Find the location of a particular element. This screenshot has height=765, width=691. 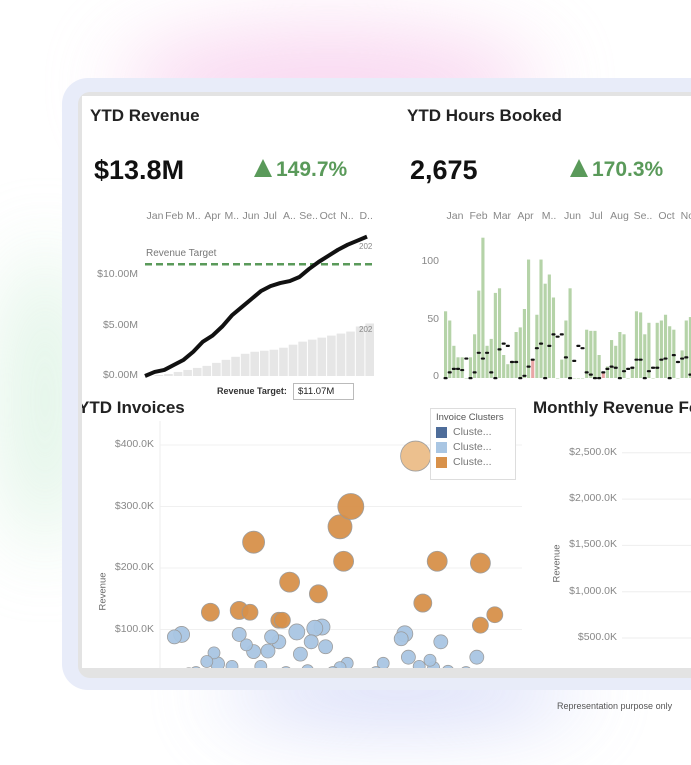

y-tick: $1,500.0K is located at coordinates (593, 544).